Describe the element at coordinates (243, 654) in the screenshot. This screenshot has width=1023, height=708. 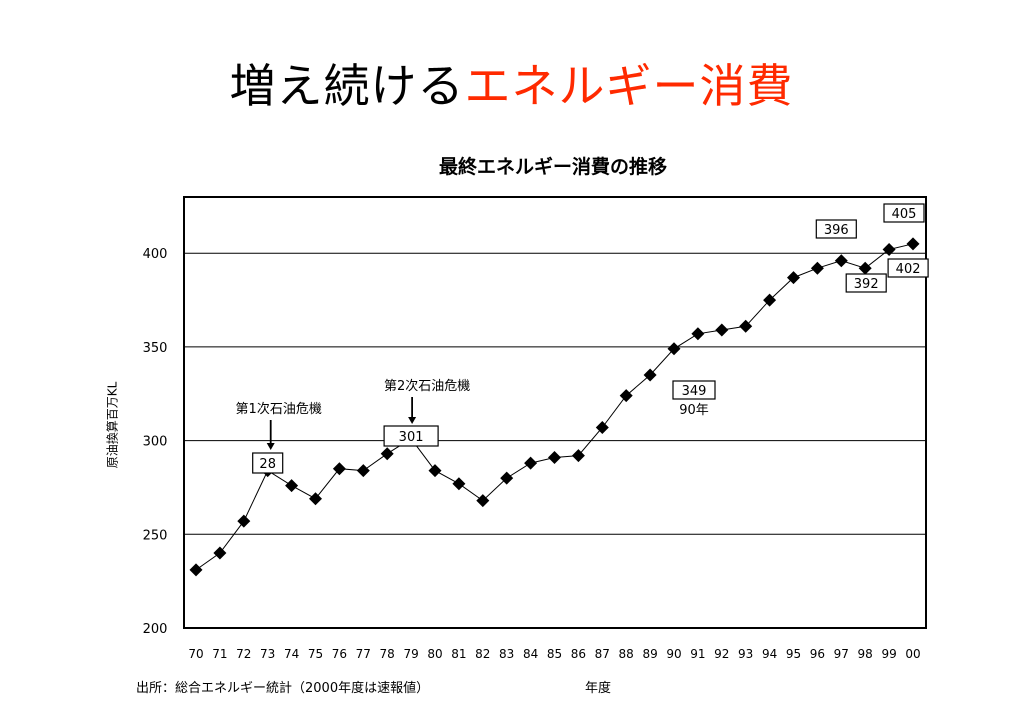
I see `x-tick-label: 72` at that location.